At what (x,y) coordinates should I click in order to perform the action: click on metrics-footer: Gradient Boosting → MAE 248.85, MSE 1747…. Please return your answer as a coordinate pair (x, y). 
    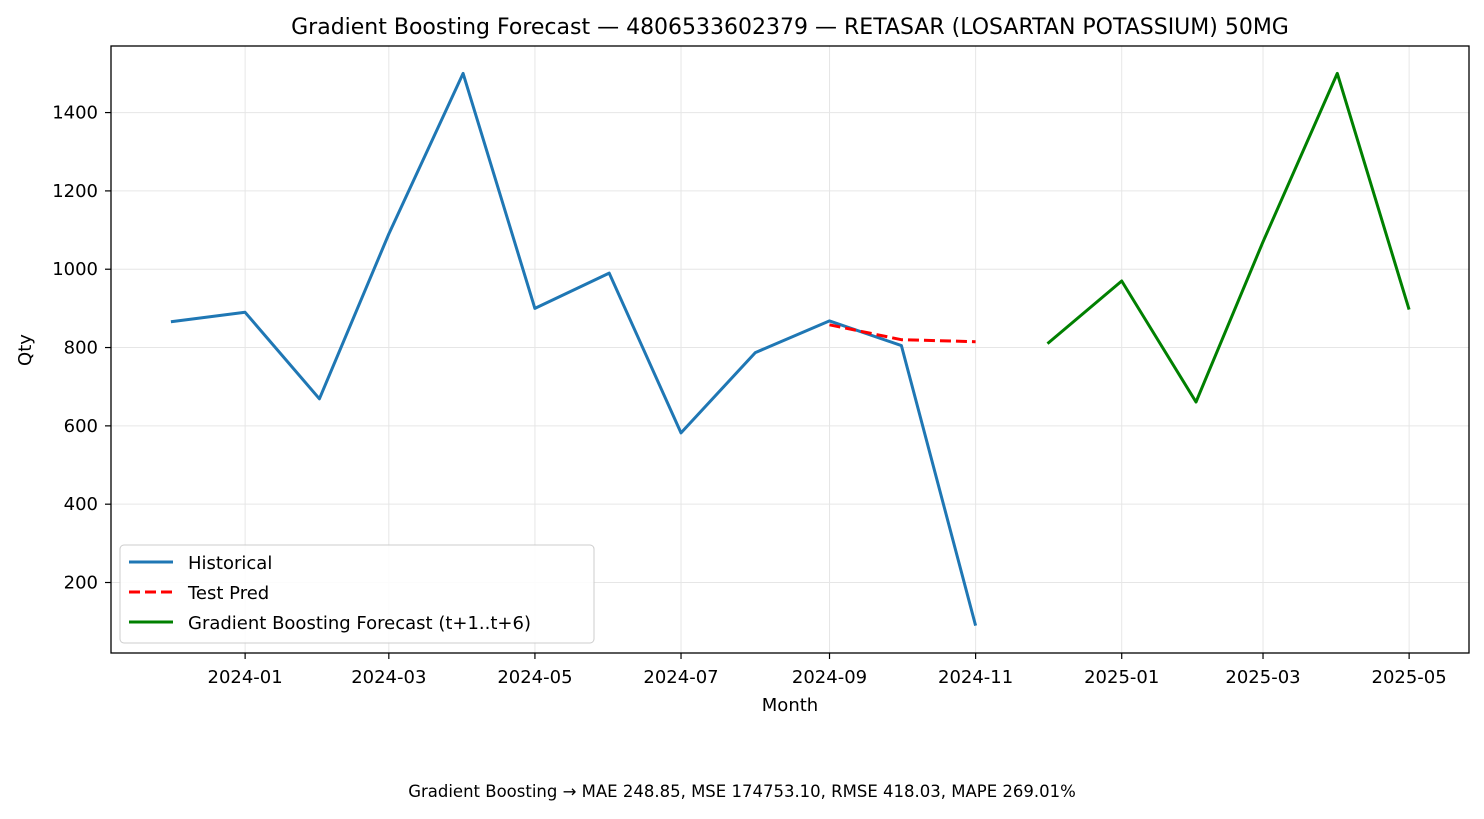
    Looking at the image, I should click on (742, 791).